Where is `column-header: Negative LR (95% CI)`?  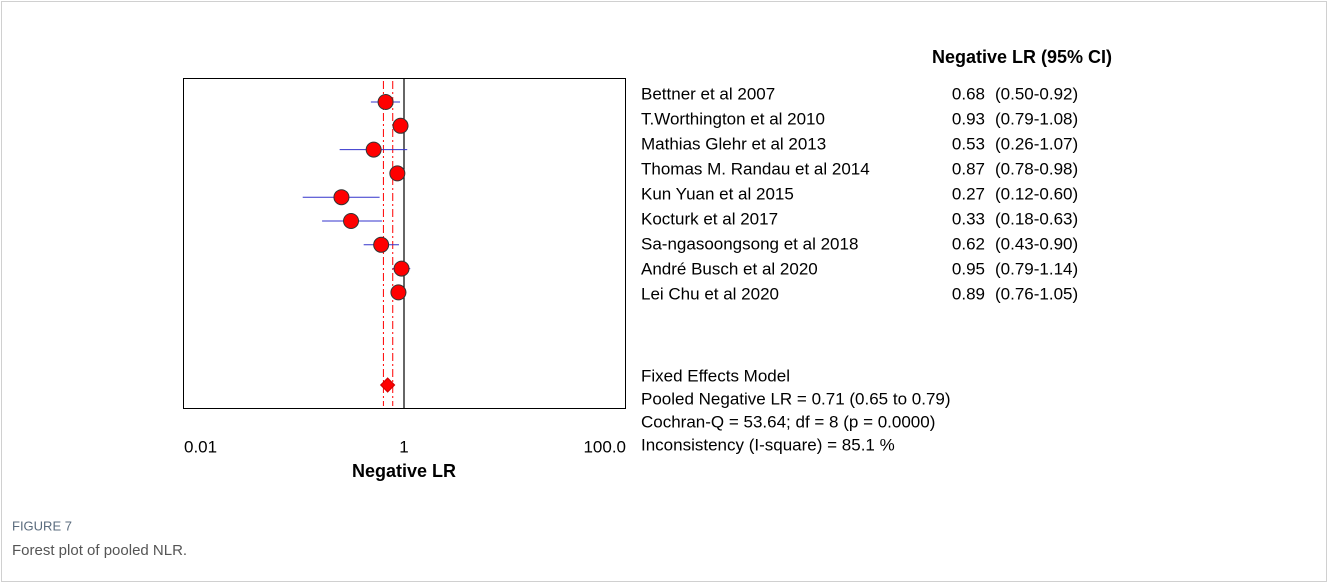
column-header: Negative LR (95% CI) is located at coordinates (1022, 57).